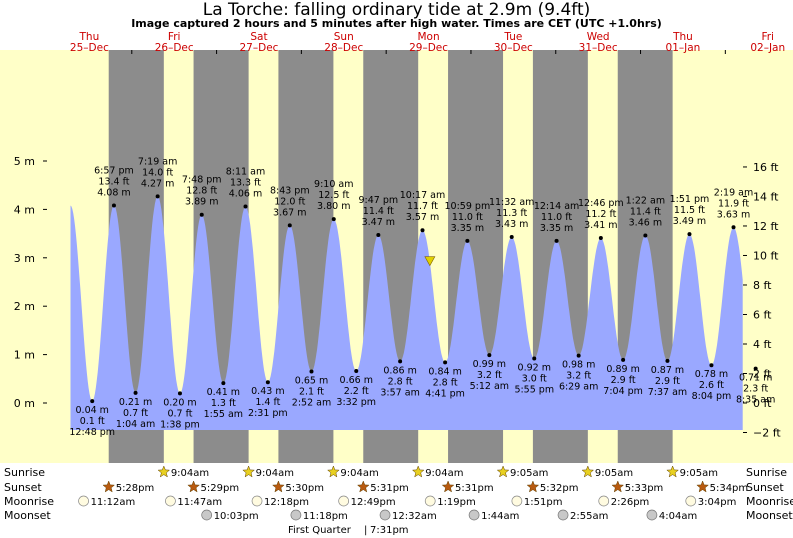 The image size is (793, 538). Describe the element at coordinates (489, 364) in the screenshot. I see `low-tide-metres: 0.99 m` at that location.